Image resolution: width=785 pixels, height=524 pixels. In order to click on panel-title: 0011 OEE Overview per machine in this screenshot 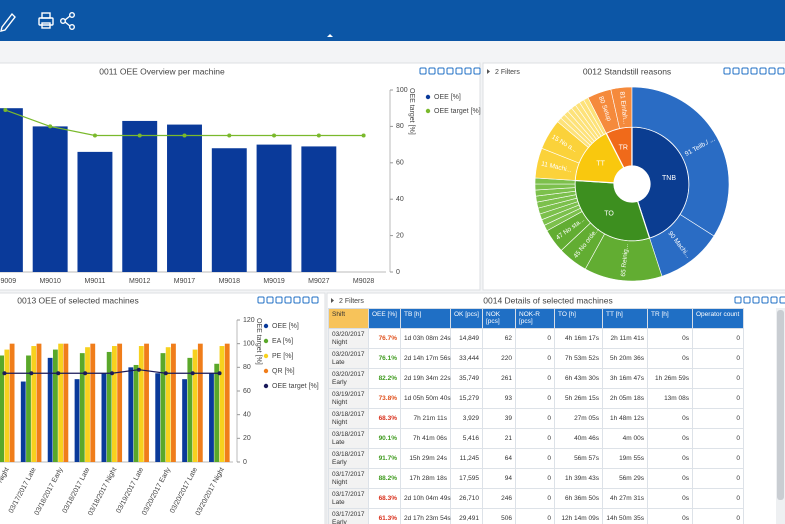, I will do `click(162, 71)`.